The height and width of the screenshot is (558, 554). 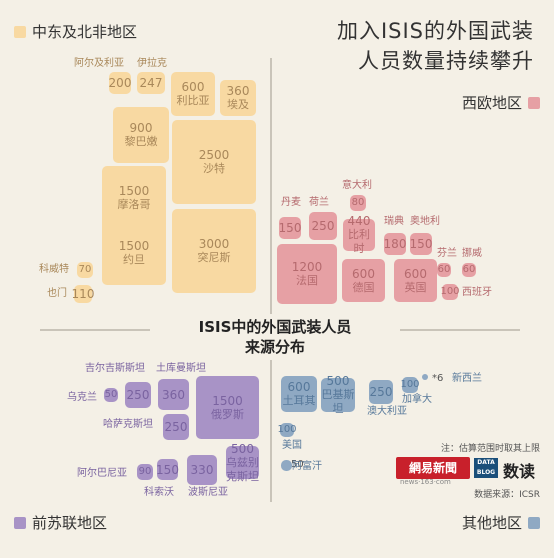 What do you see at coordinates (54, 269) in the screenshot?
I see `country-label-me-9: 科威特` at bounding box center [54, 269].